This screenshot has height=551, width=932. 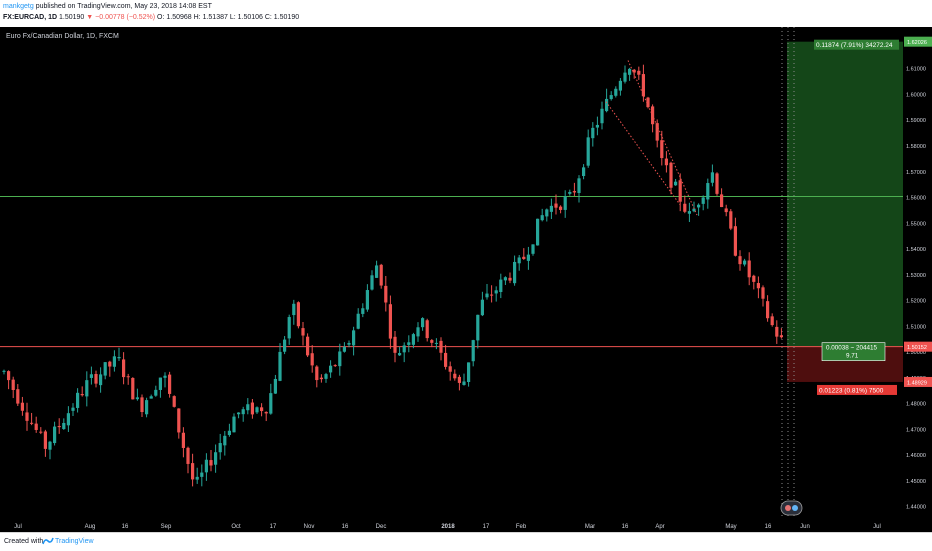 I want to click on x-tick-label: Aug, so click(x=90, y=527).